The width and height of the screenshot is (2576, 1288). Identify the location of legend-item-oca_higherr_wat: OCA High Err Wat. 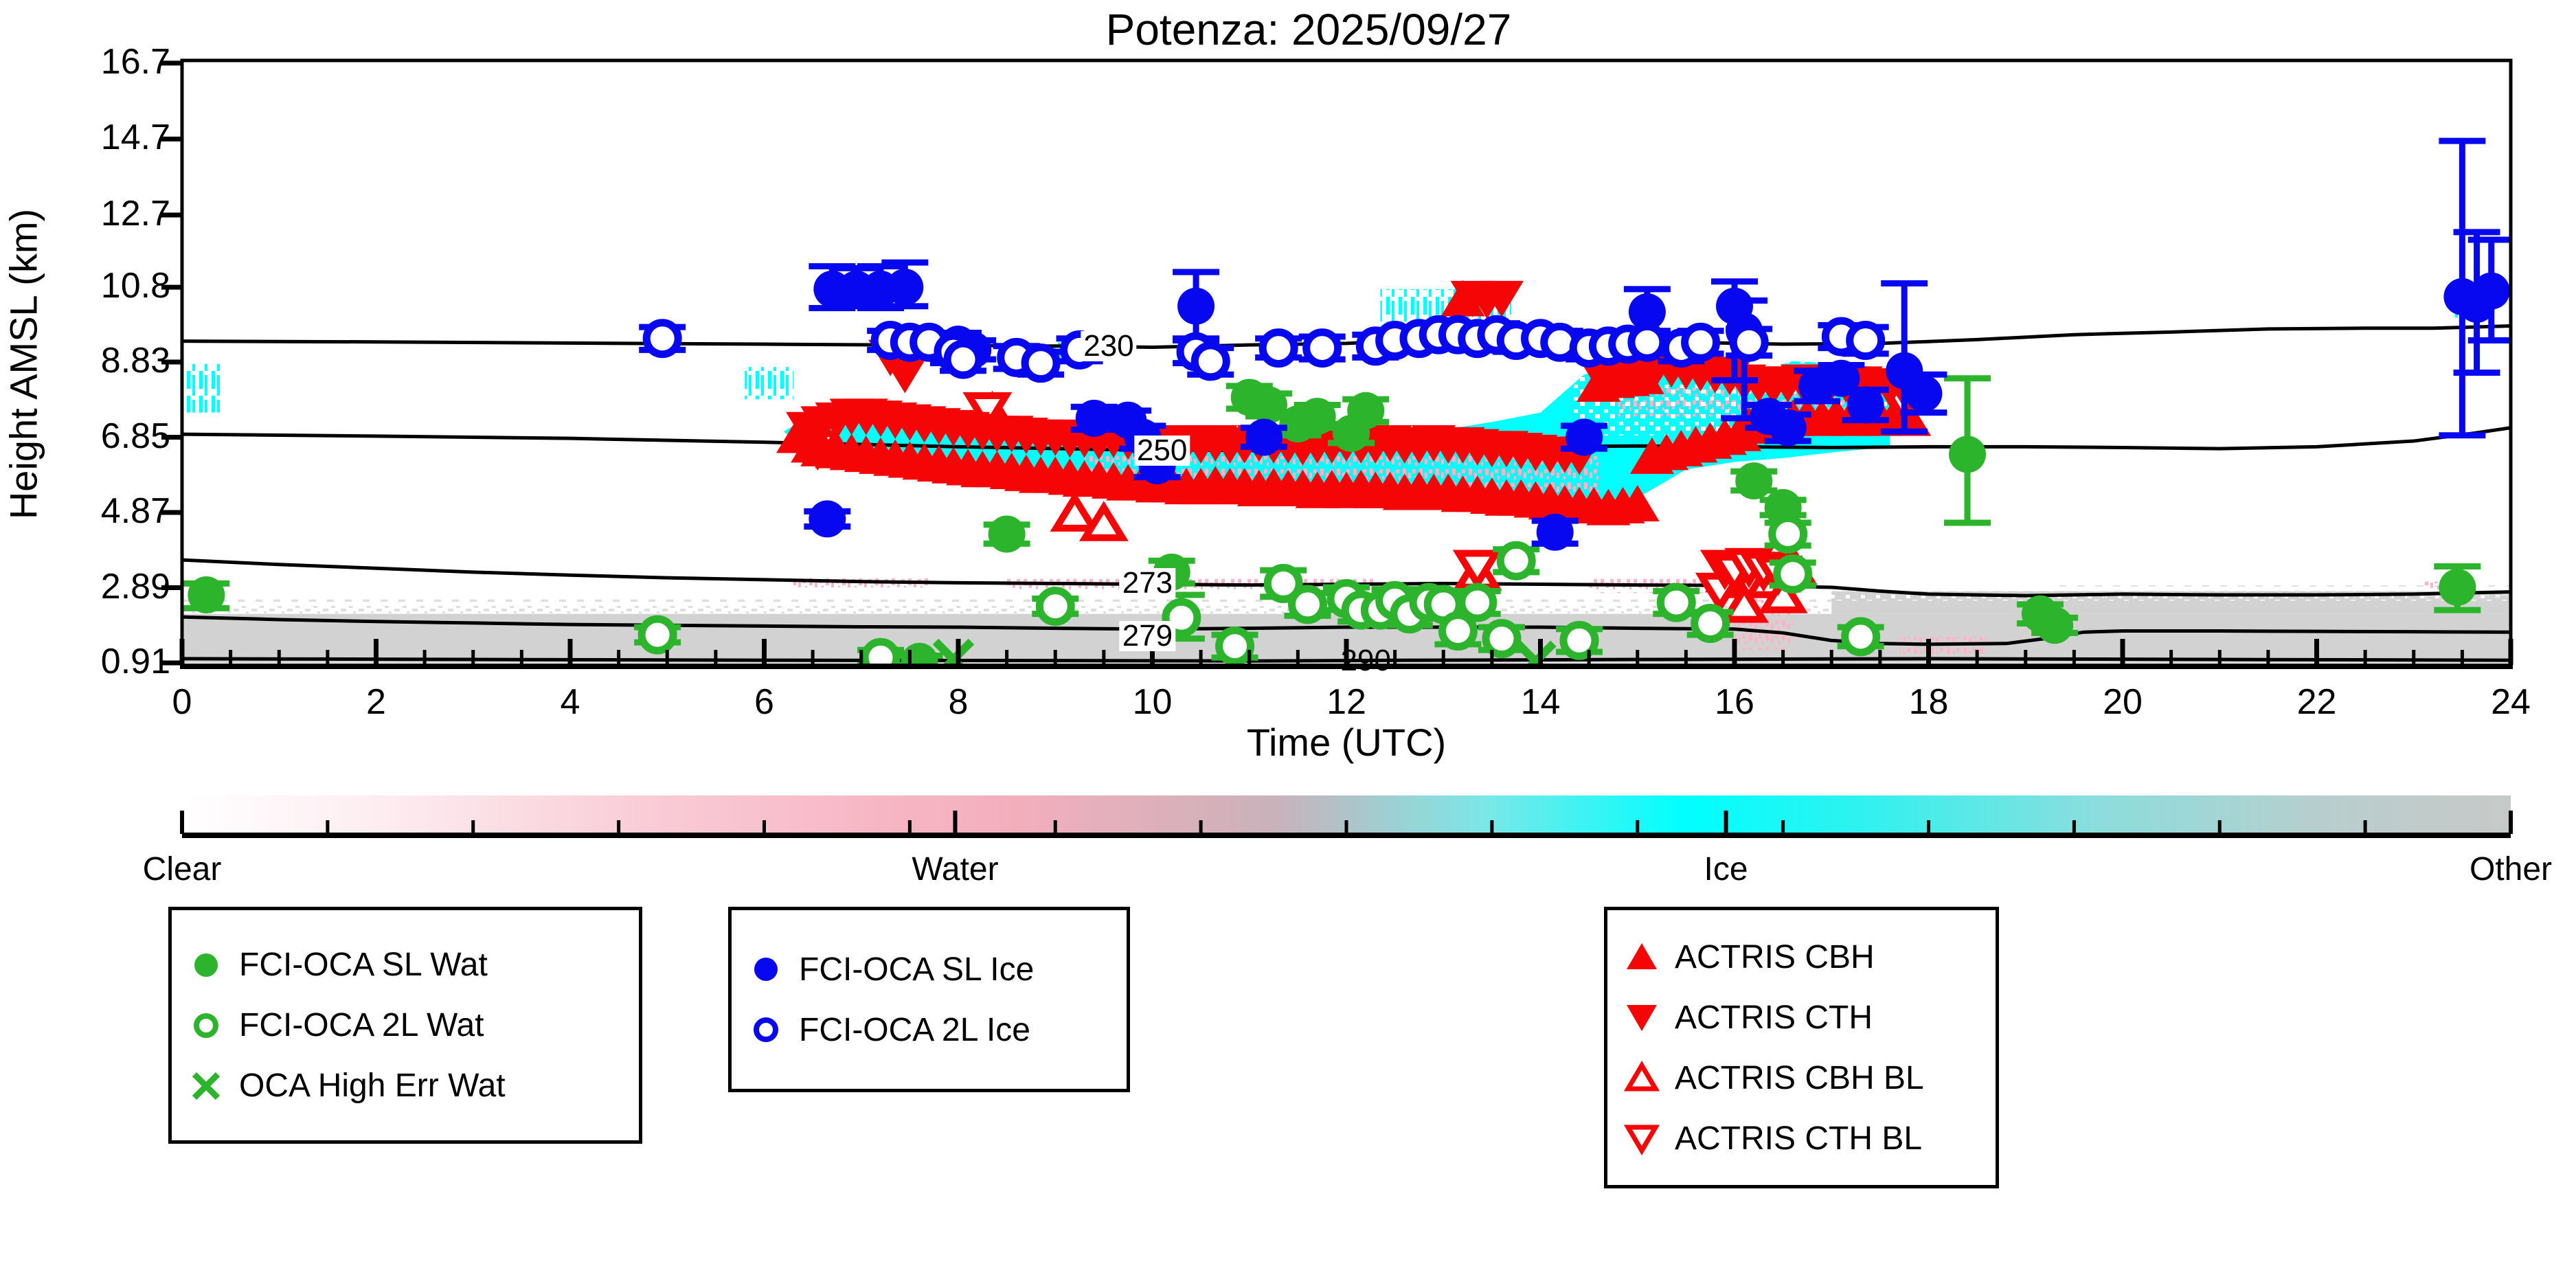
(405, 1086).